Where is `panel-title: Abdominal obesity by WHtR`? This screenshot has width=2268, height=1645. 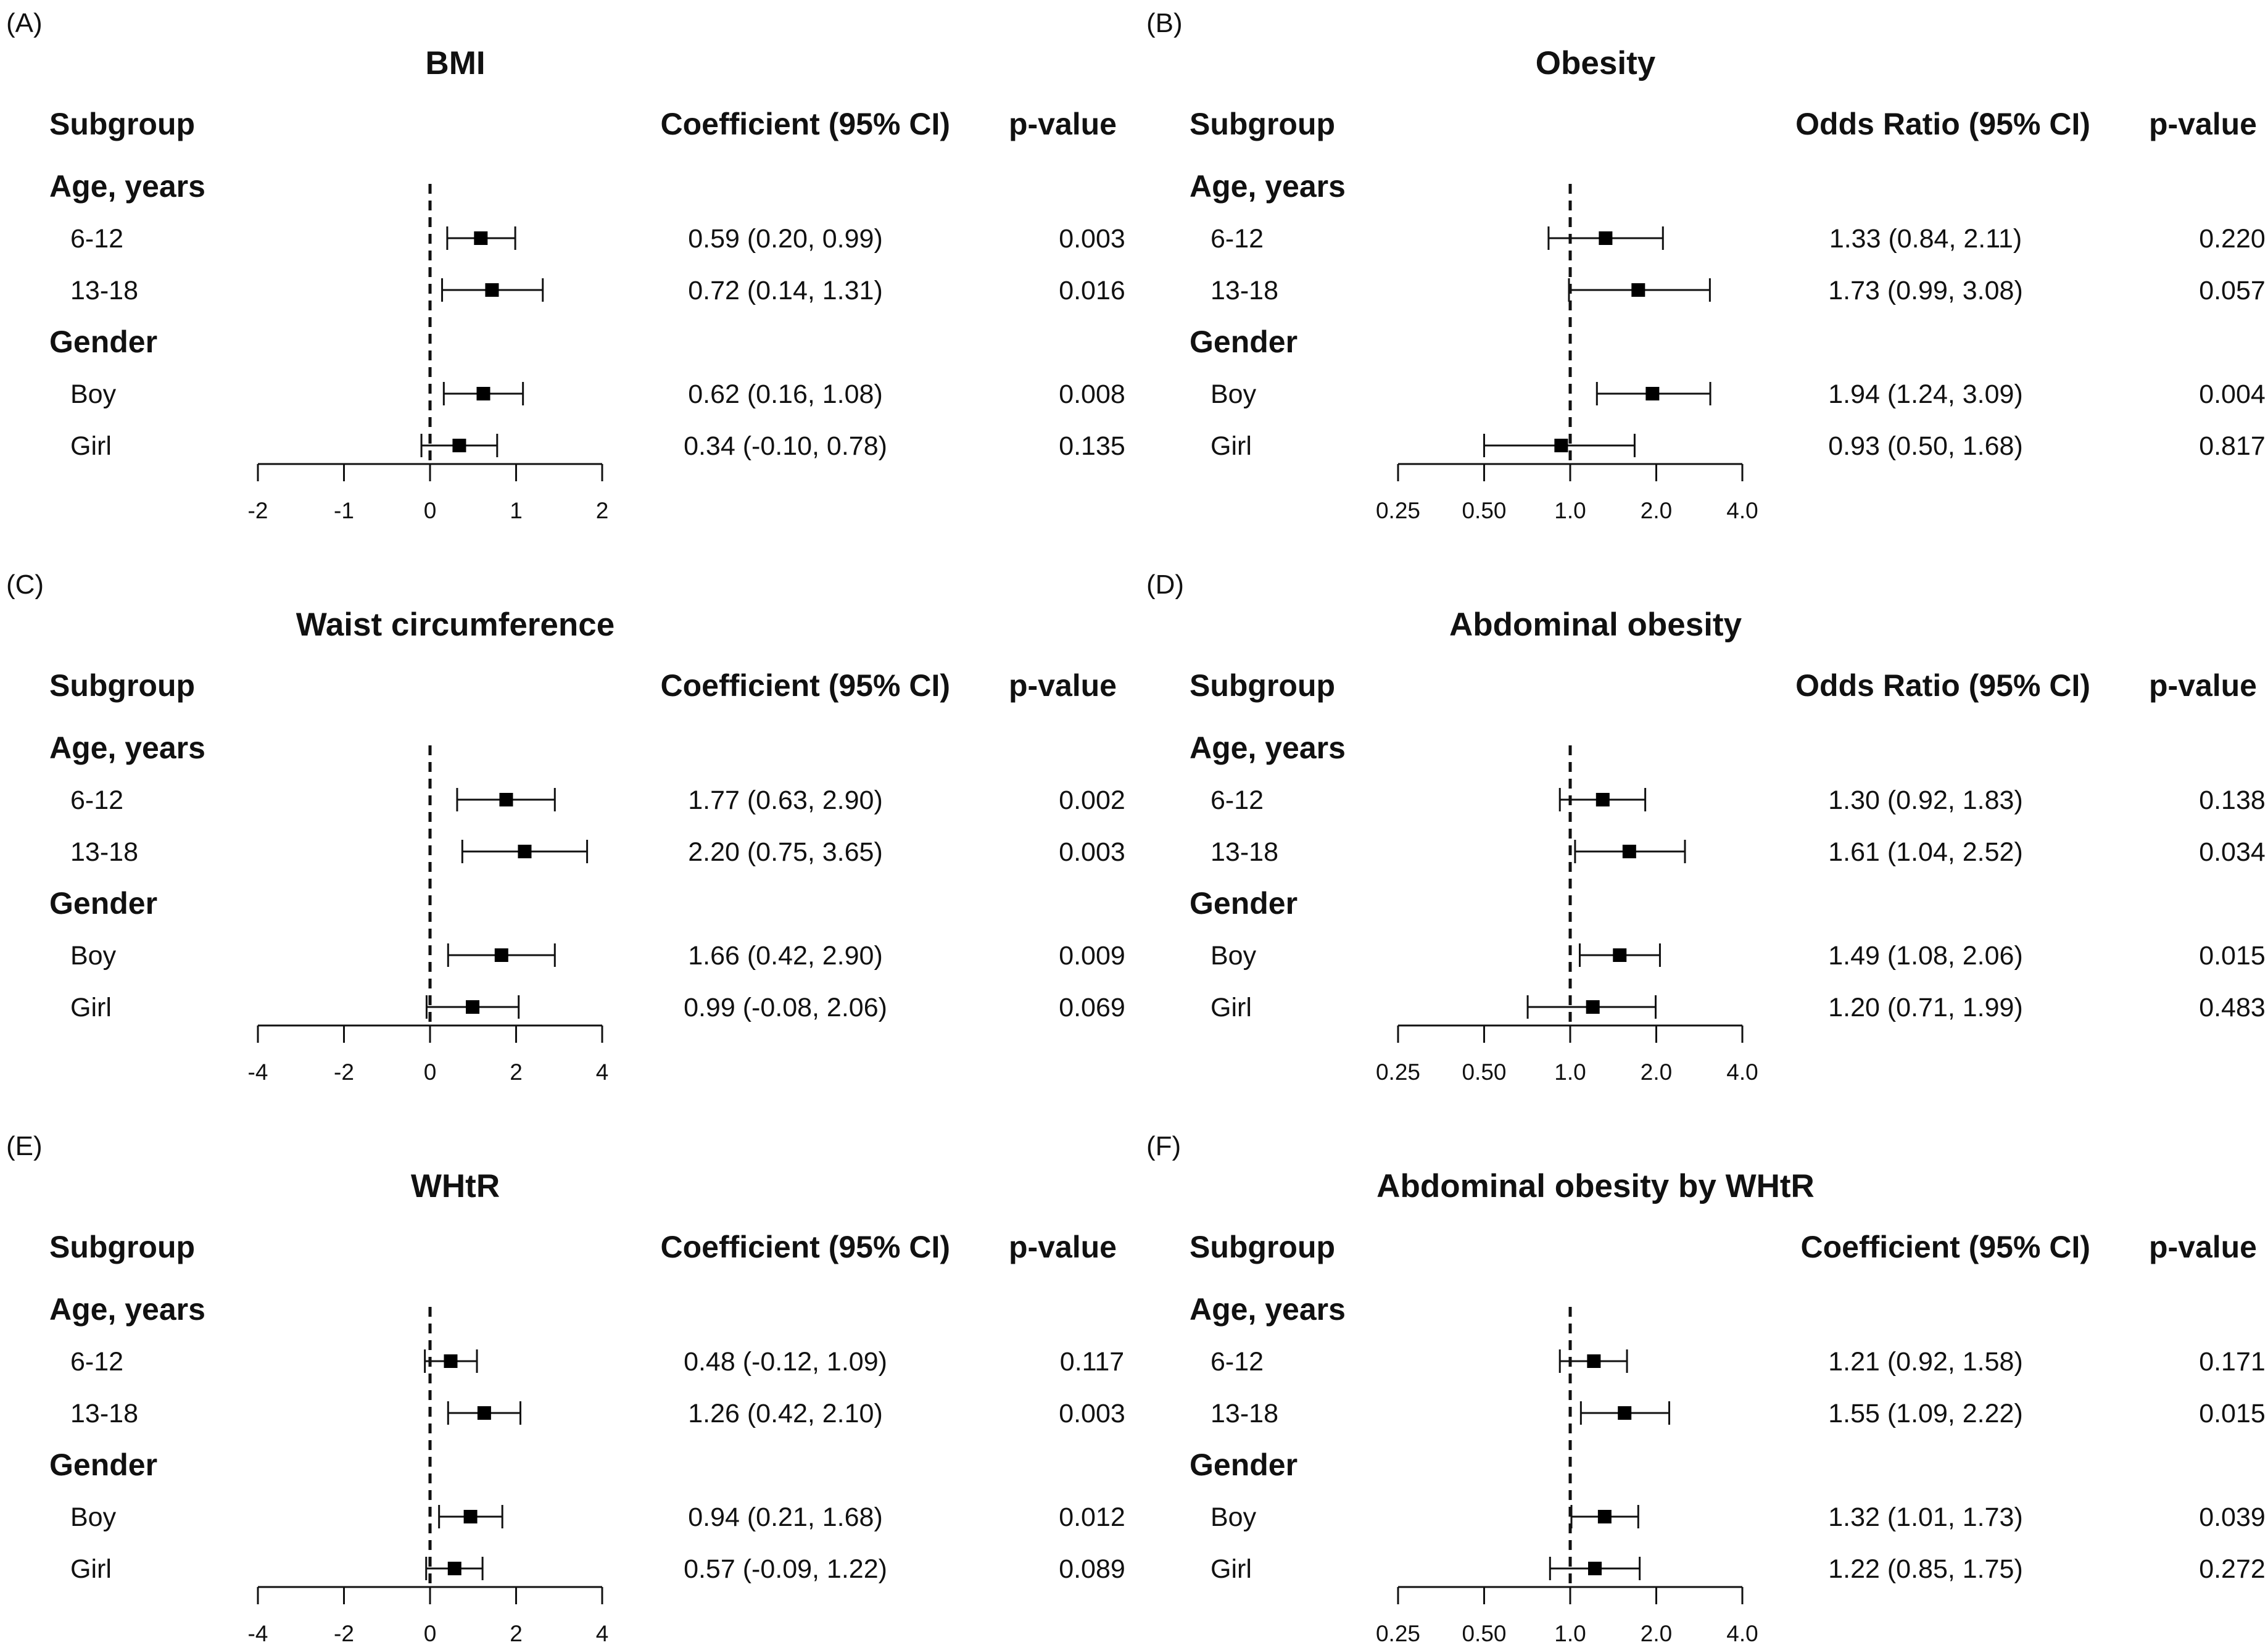 panel-title: Abdominal obesity by WHtR is located at coordinates (1595, 1186).